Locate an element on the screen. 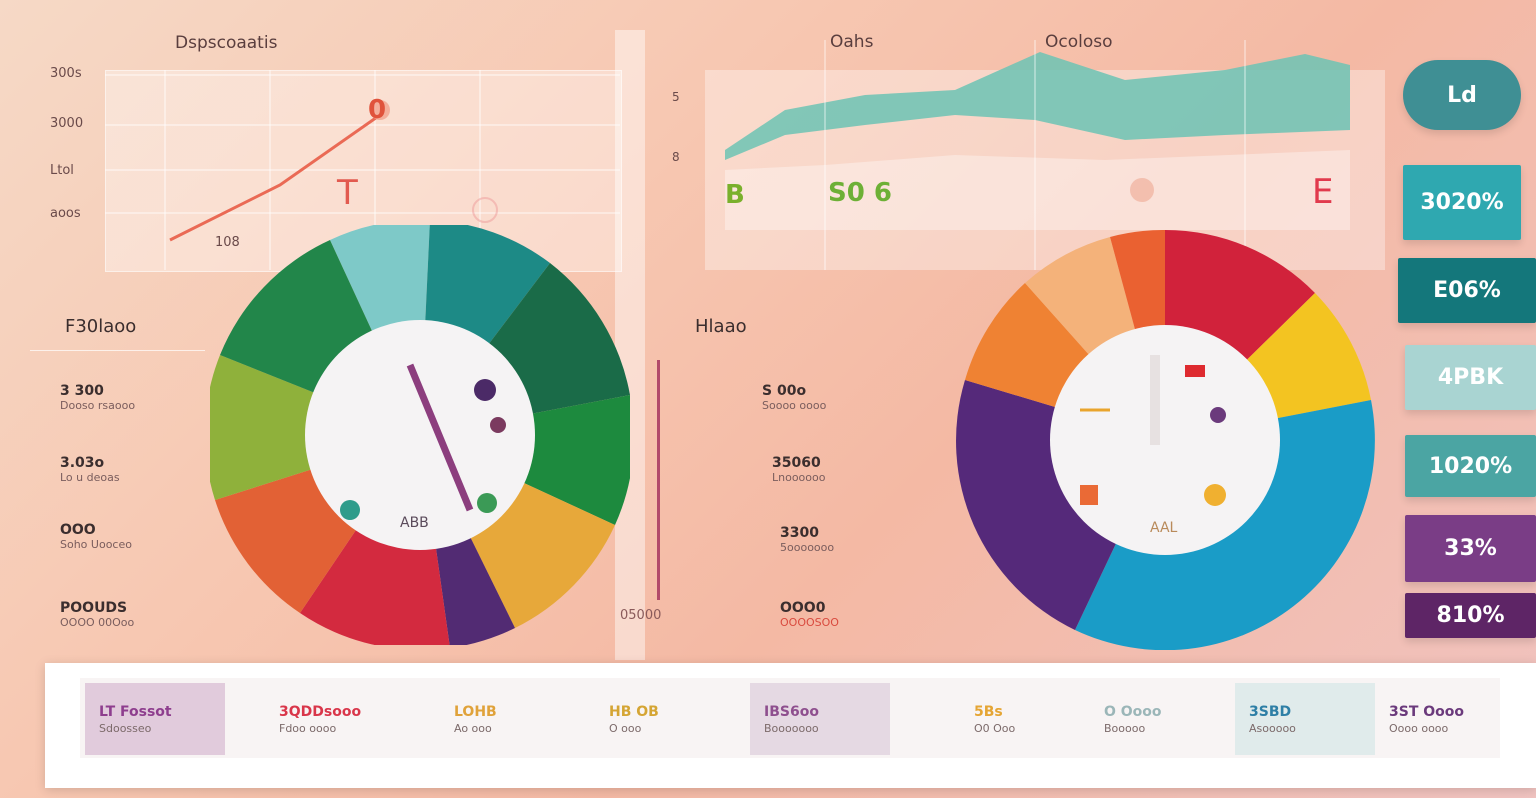  mid-legend-row-4: OOO0 OOOOSOO is located at coordinates (809, 614).